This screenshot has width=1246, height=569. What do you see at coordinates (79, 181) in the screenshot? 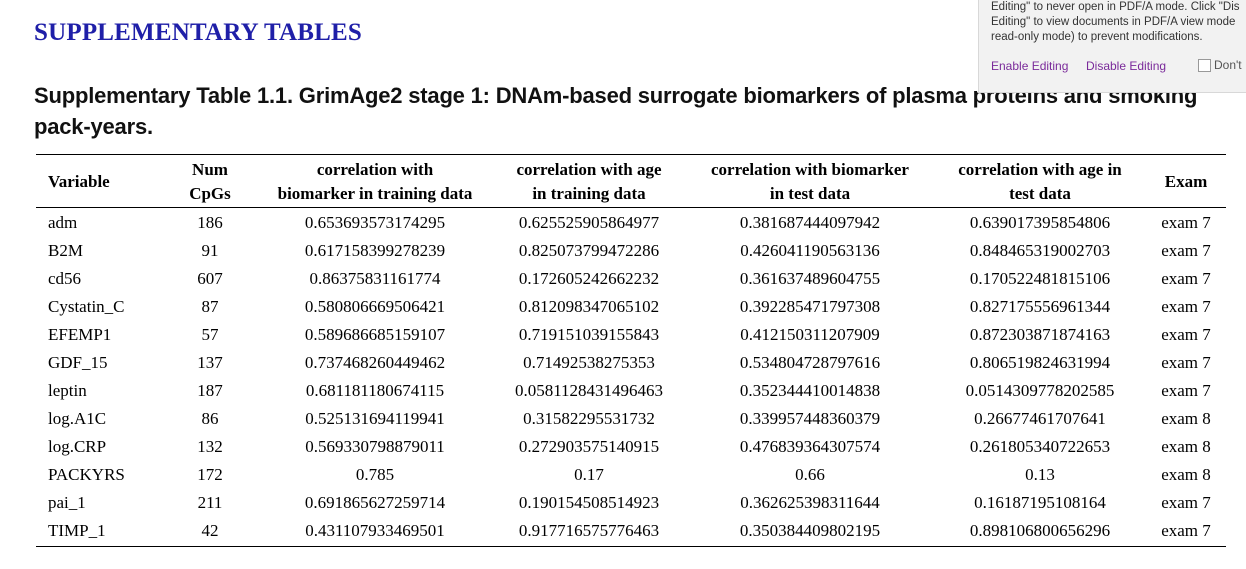
I see `header-variable: Variable` at bounding box center [79, 181].